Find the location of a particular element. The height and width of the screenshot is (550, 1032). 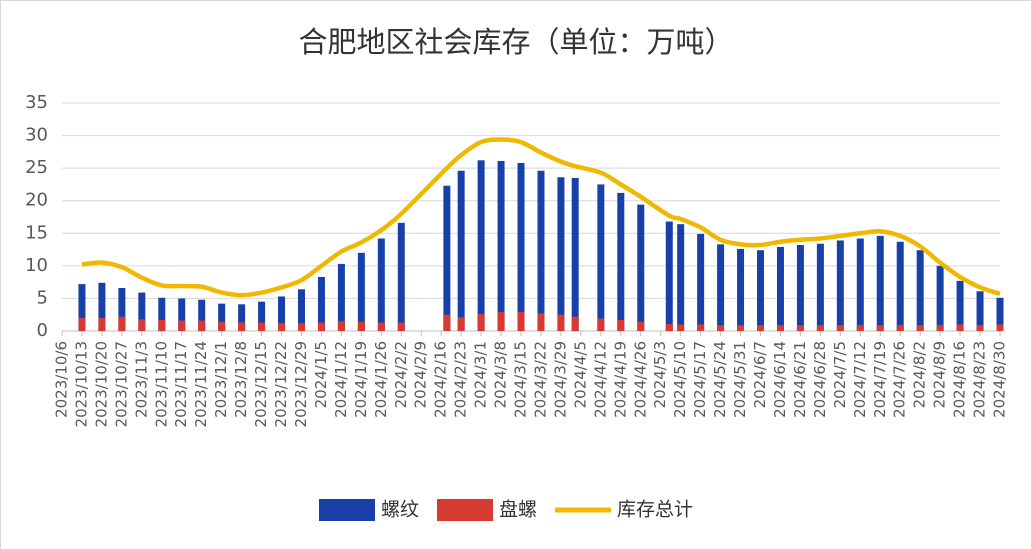

x-tick-label: 2024/7/19 is located at coordinates (880, 379).